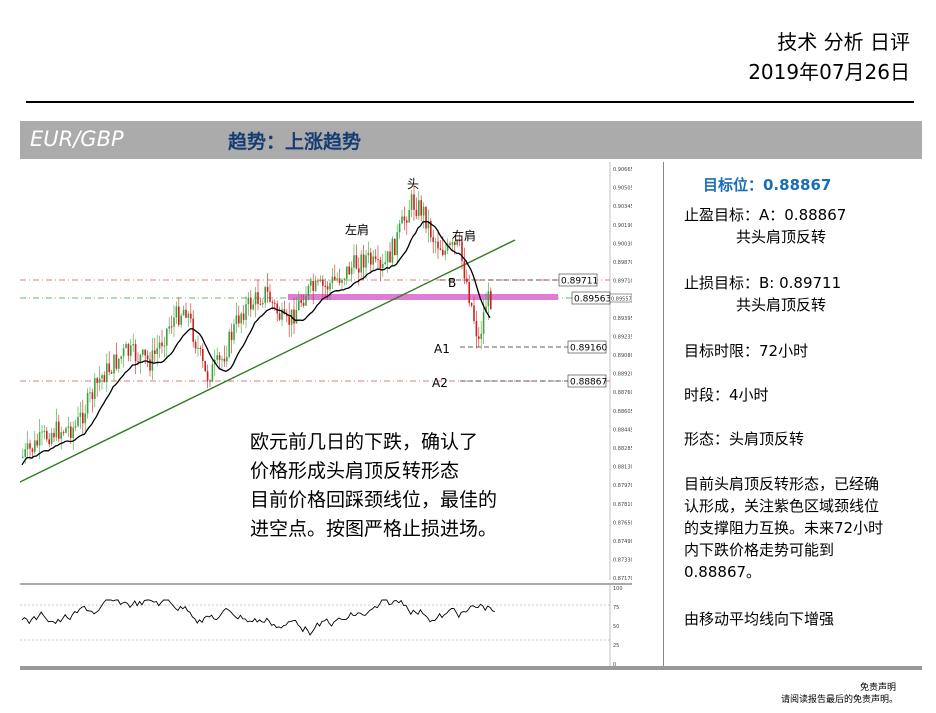  What do you see at coordinates (622, 170) in the screenshot?
I see `price-tick-label: 0.90665` at bounding box center [622, 170].